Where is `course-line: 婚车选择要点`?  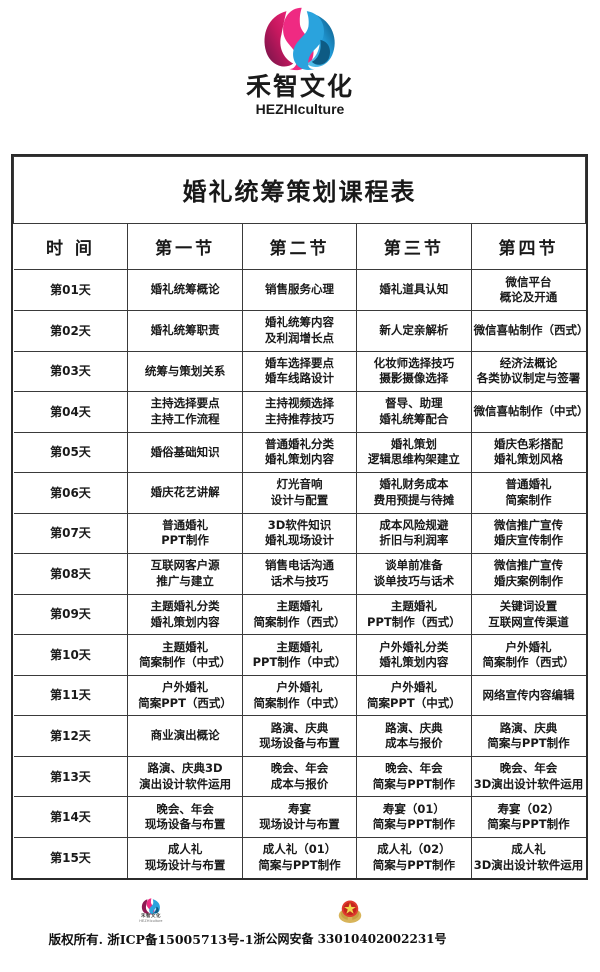
course-line: 婚车选择要点 is located at coordinates (299, 362).